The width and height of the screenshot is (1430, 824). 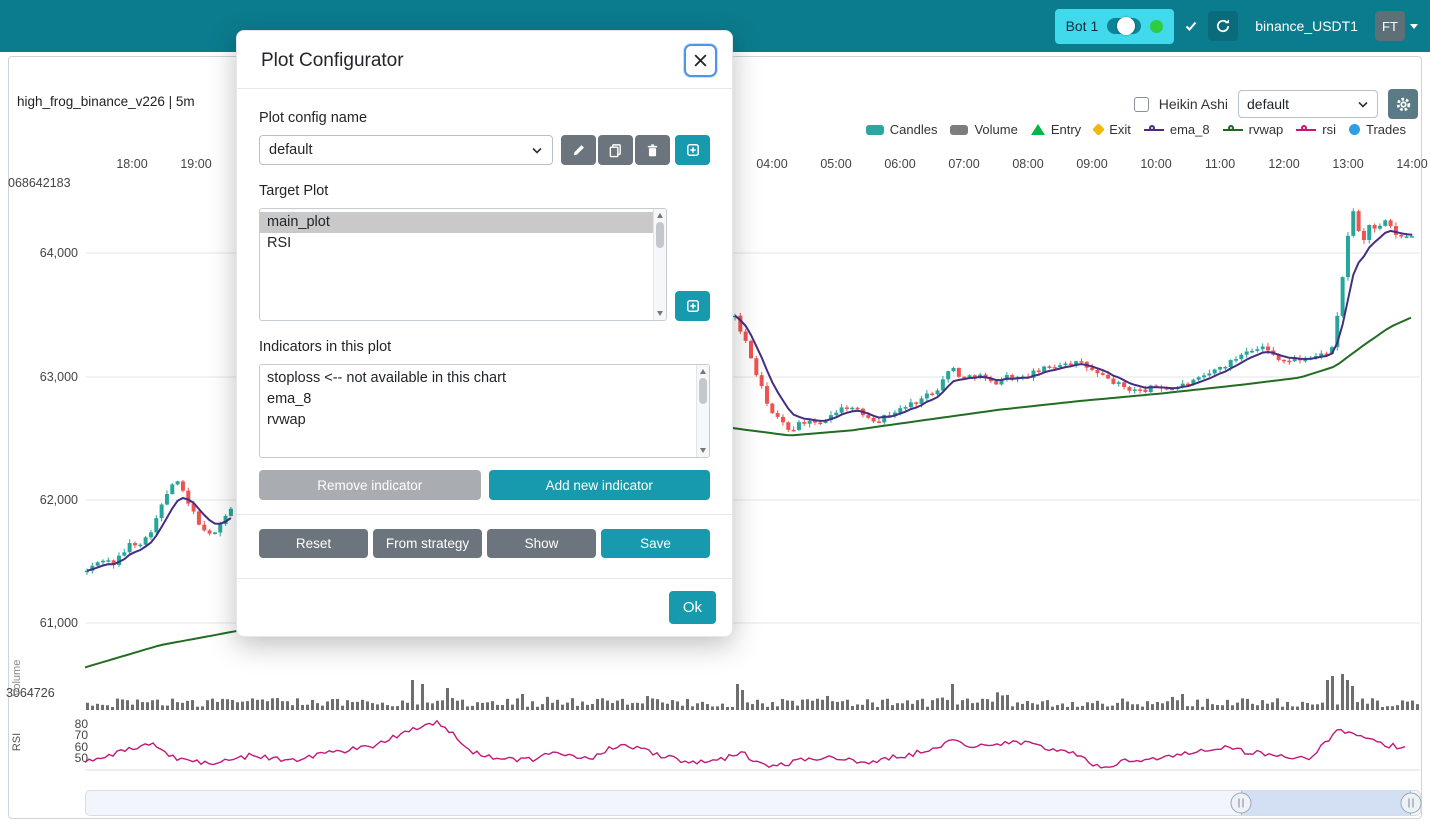 I want to click on bot-selector: Bot 1, so click(x=1114, y=26).